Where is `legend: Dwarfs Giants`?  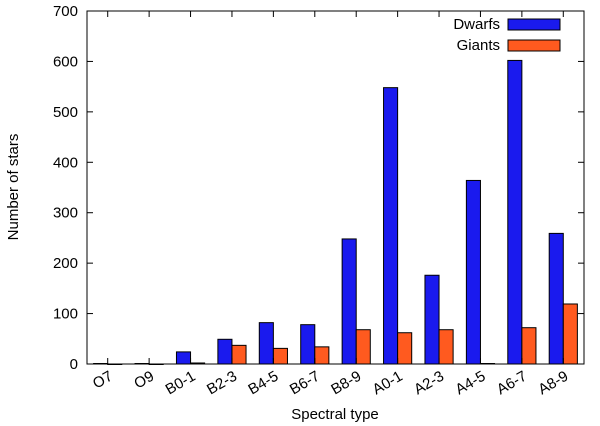 legend: Dwarfs Giants is located at coordinates (507, 35).